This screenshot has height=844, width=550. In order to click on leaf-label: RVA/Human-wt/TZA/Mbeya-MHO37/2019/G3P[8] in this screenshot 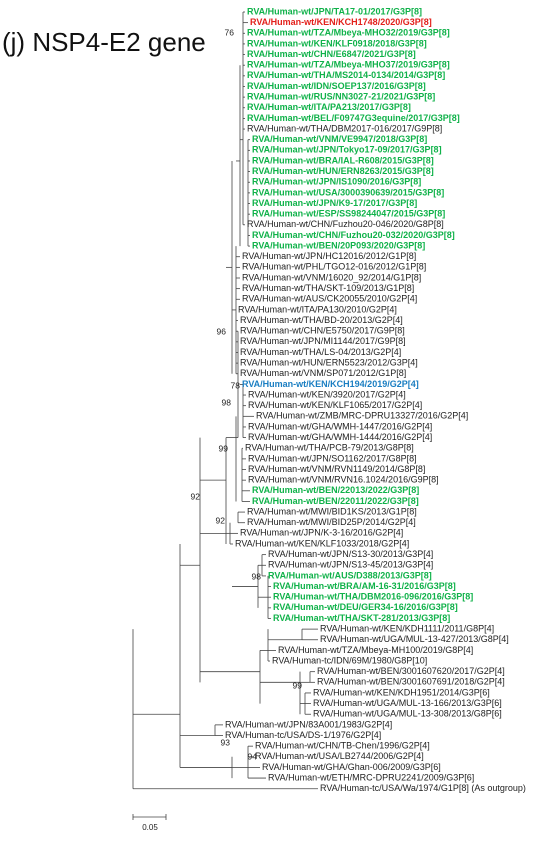, I will do `click(348, 65)`.